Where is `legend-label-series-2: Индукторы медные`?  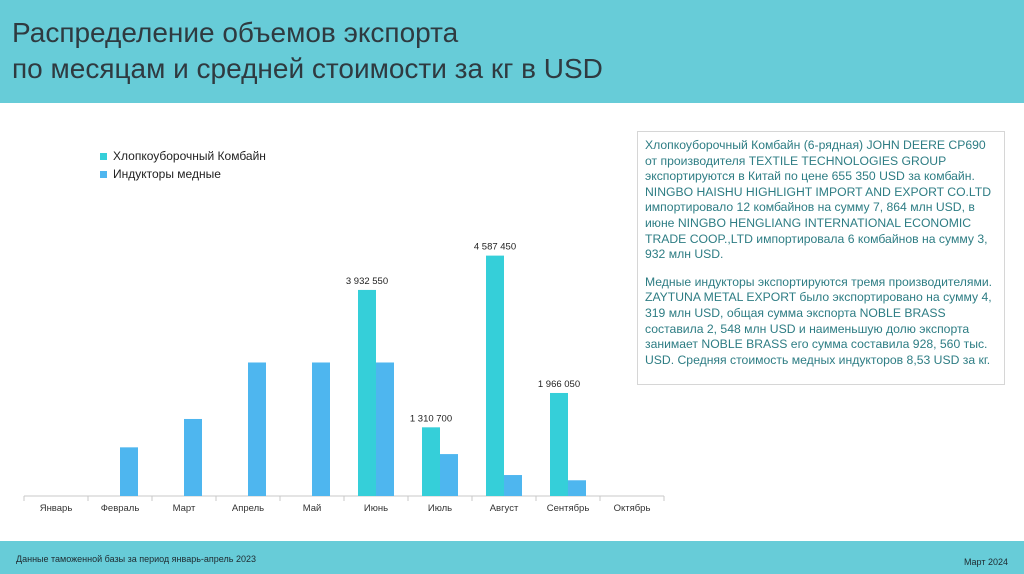 legend-label-series-2: Индукторы медные is located at coordinates (167, 173).